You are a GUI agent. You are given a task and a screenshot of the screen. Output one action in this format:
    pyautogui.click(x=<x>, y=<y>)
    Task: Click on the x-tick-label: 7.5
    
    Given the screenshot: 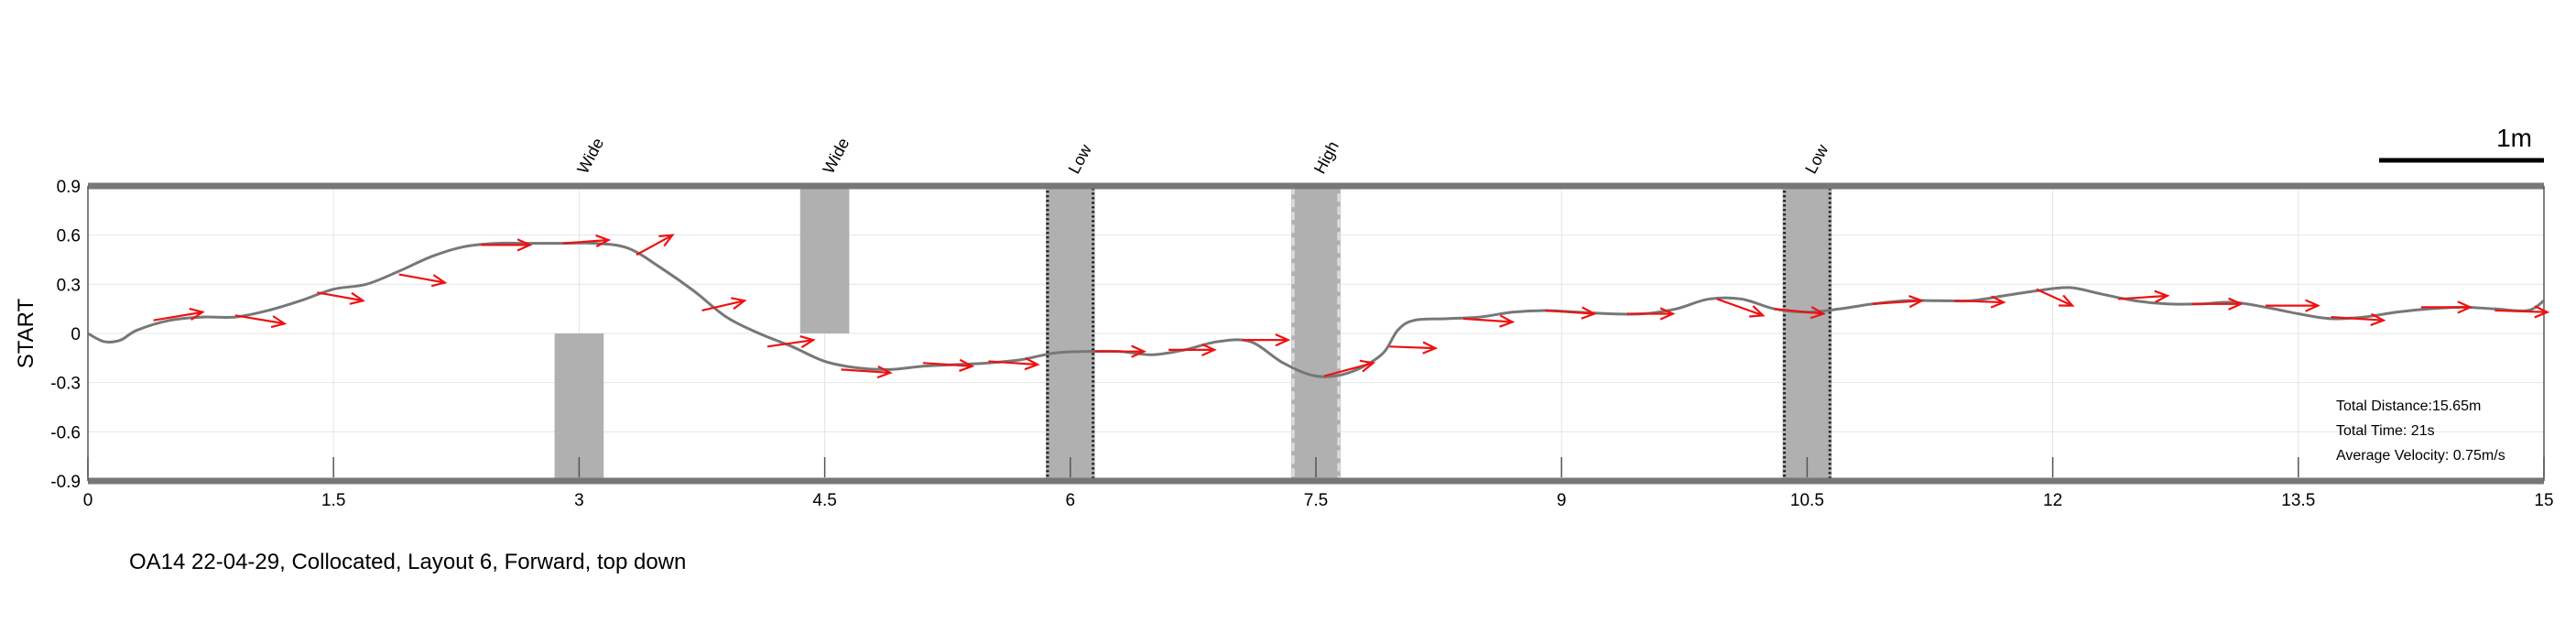 What is the action you would take?
    pyautogui.click(x=1316, y=501)
    